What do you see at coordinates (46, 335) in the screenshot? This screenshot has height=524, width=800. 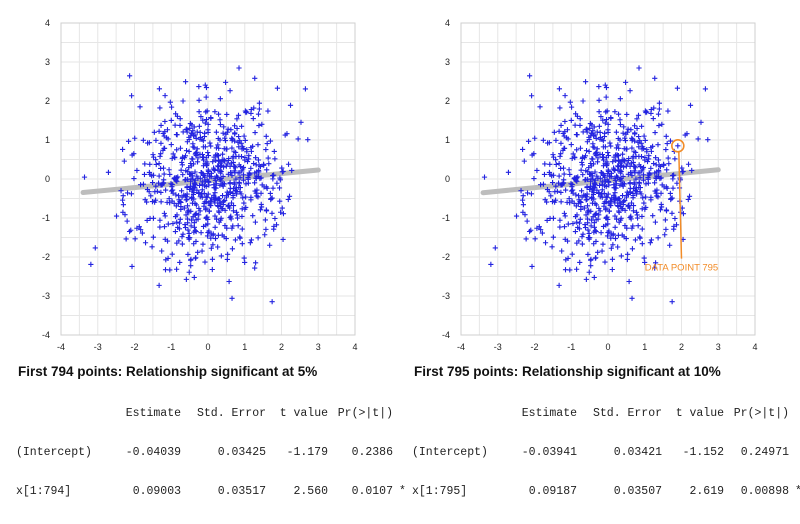 I see `y-tick-label: -4` at bounding box center [46, 335].